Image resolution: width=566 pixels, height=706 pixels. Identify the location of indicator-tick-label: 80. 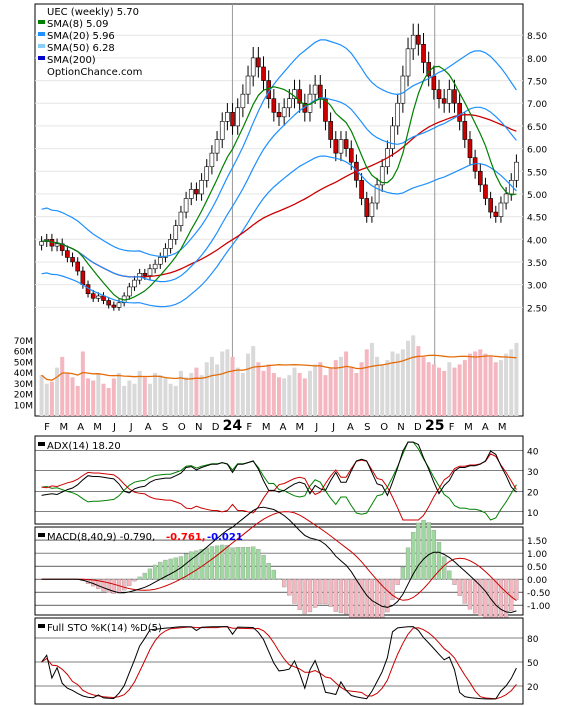
(533, 640).